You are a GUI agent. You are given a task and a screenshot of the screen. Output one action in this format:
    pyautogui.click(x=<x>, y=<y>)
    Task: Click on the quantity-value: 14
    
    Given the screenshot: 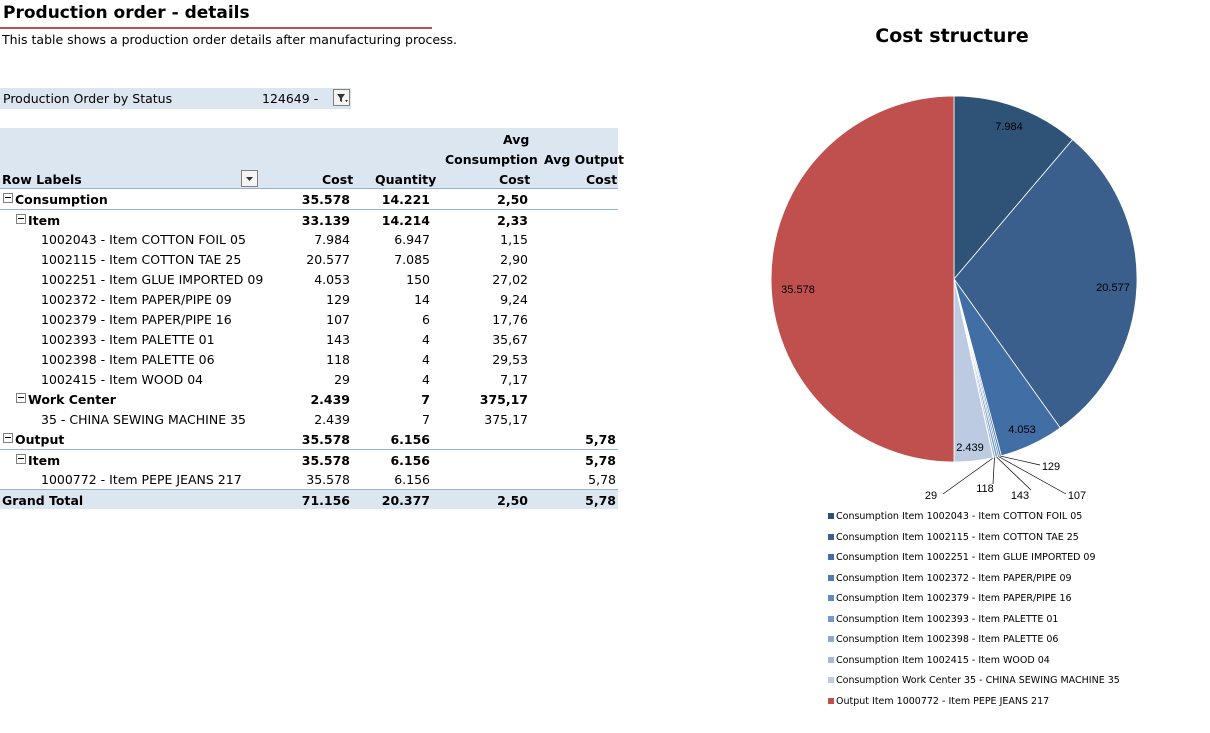 What is the action you would take?
    pyautogui.click(x=422, y=299)
    